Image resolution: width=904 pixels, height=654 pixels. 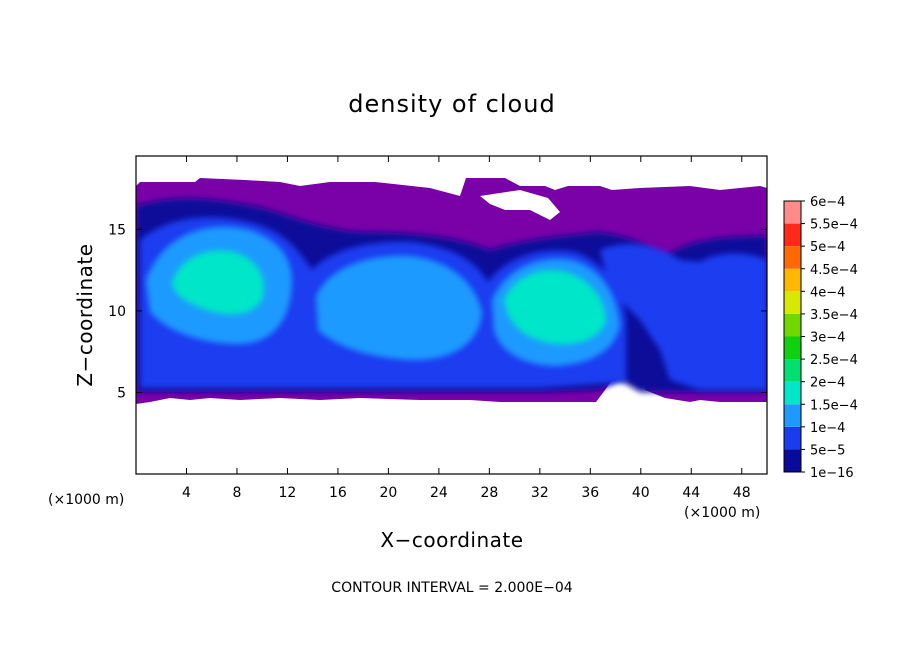 What do you see at coordinates (85, 314) in the screenshot?
I see `y-axis-label: Z−coordinate` at bounding box center [85, 314].